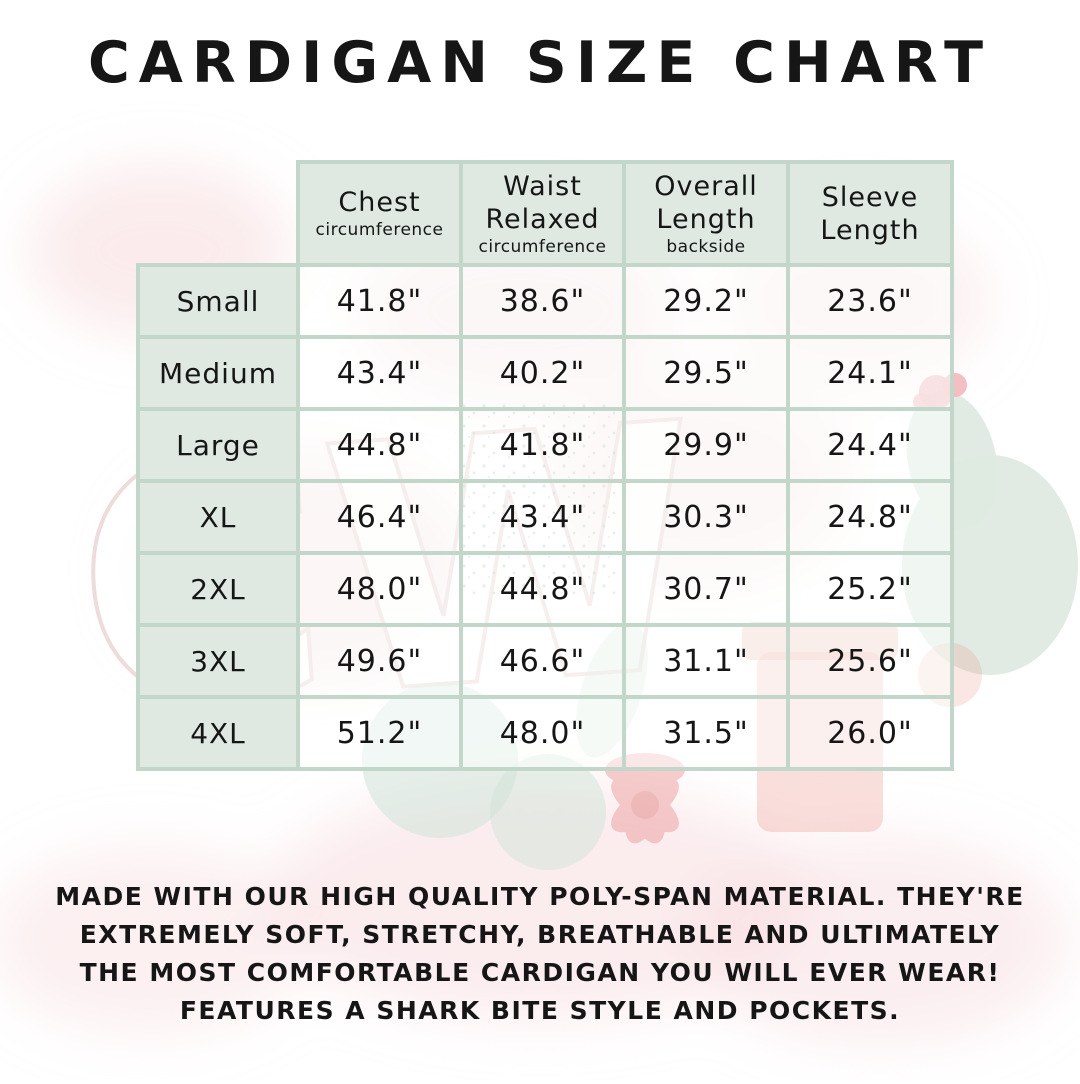 The height and width of the screenshot is (1084, 1080). I want to click on column-label: Chest, so click(379, 202).